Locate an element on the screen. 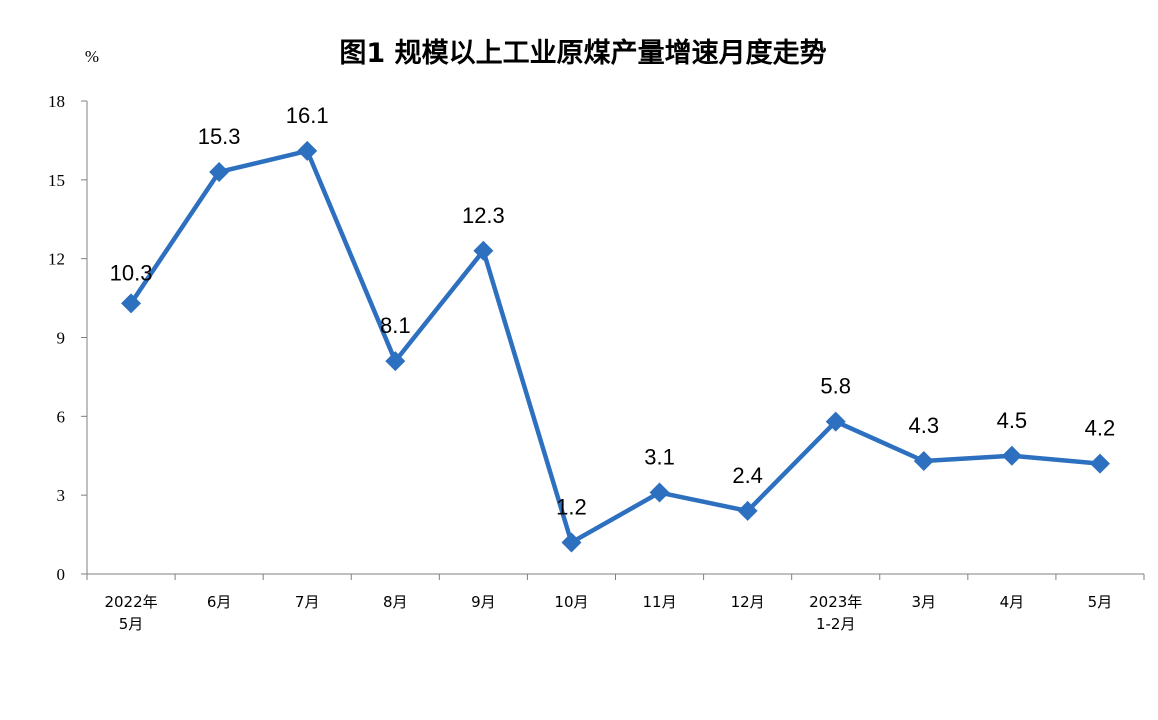  x-tick-label: 11月 is located at coordinates (659, 602).